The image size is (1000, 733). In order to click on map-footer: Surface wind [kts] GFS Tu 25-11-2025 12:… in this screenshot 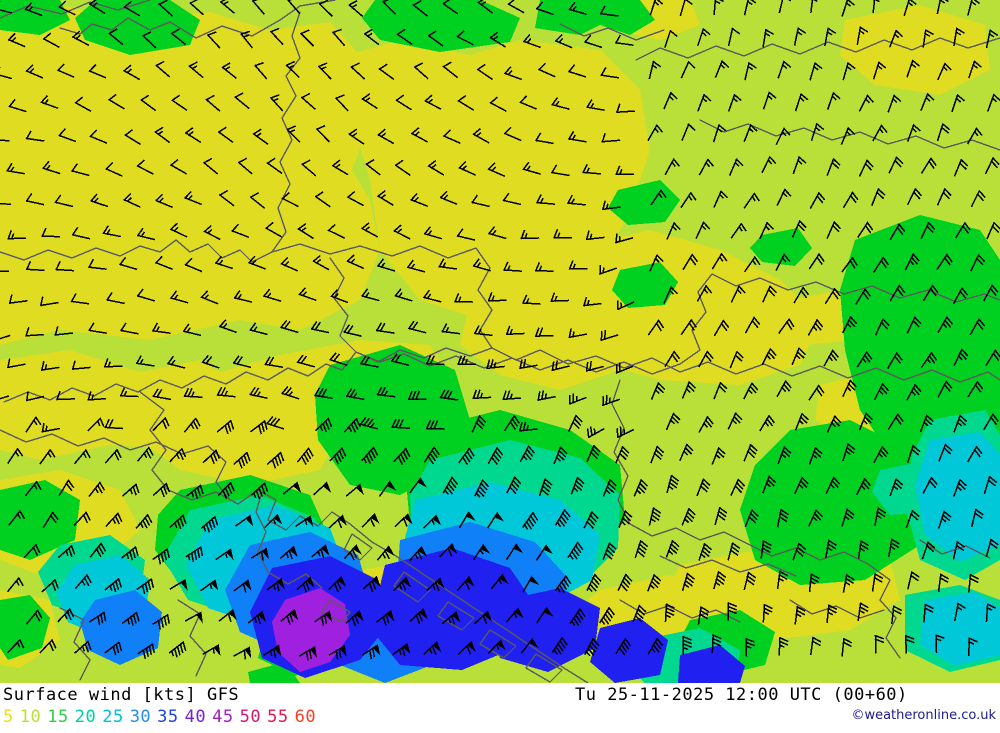, I will do `click(500, 708)`.